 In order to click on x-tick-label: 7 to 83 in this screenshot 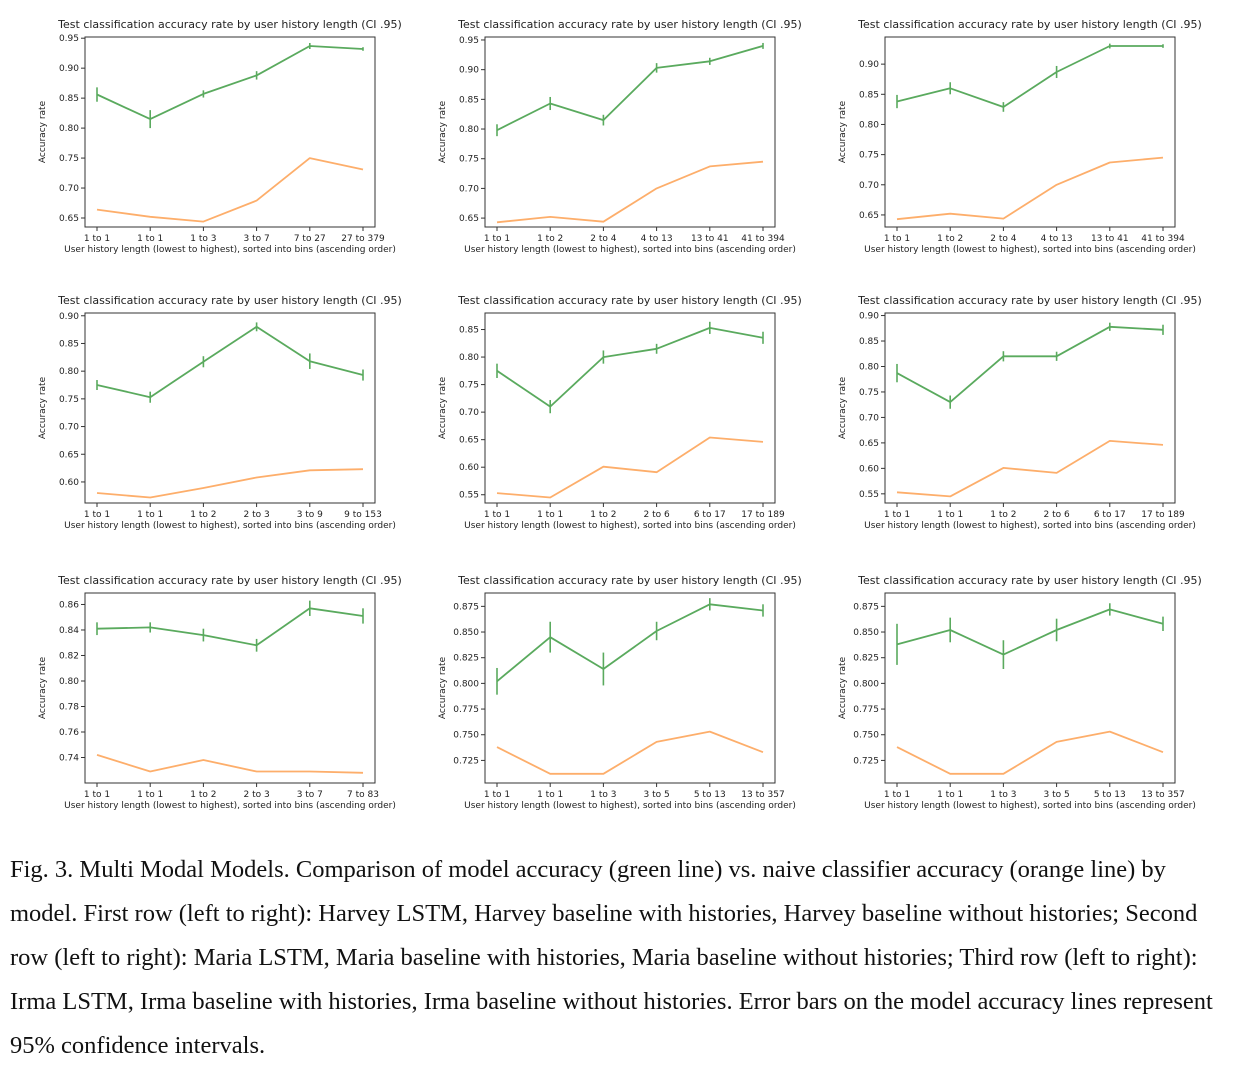, I will do `click(363, 795)`.